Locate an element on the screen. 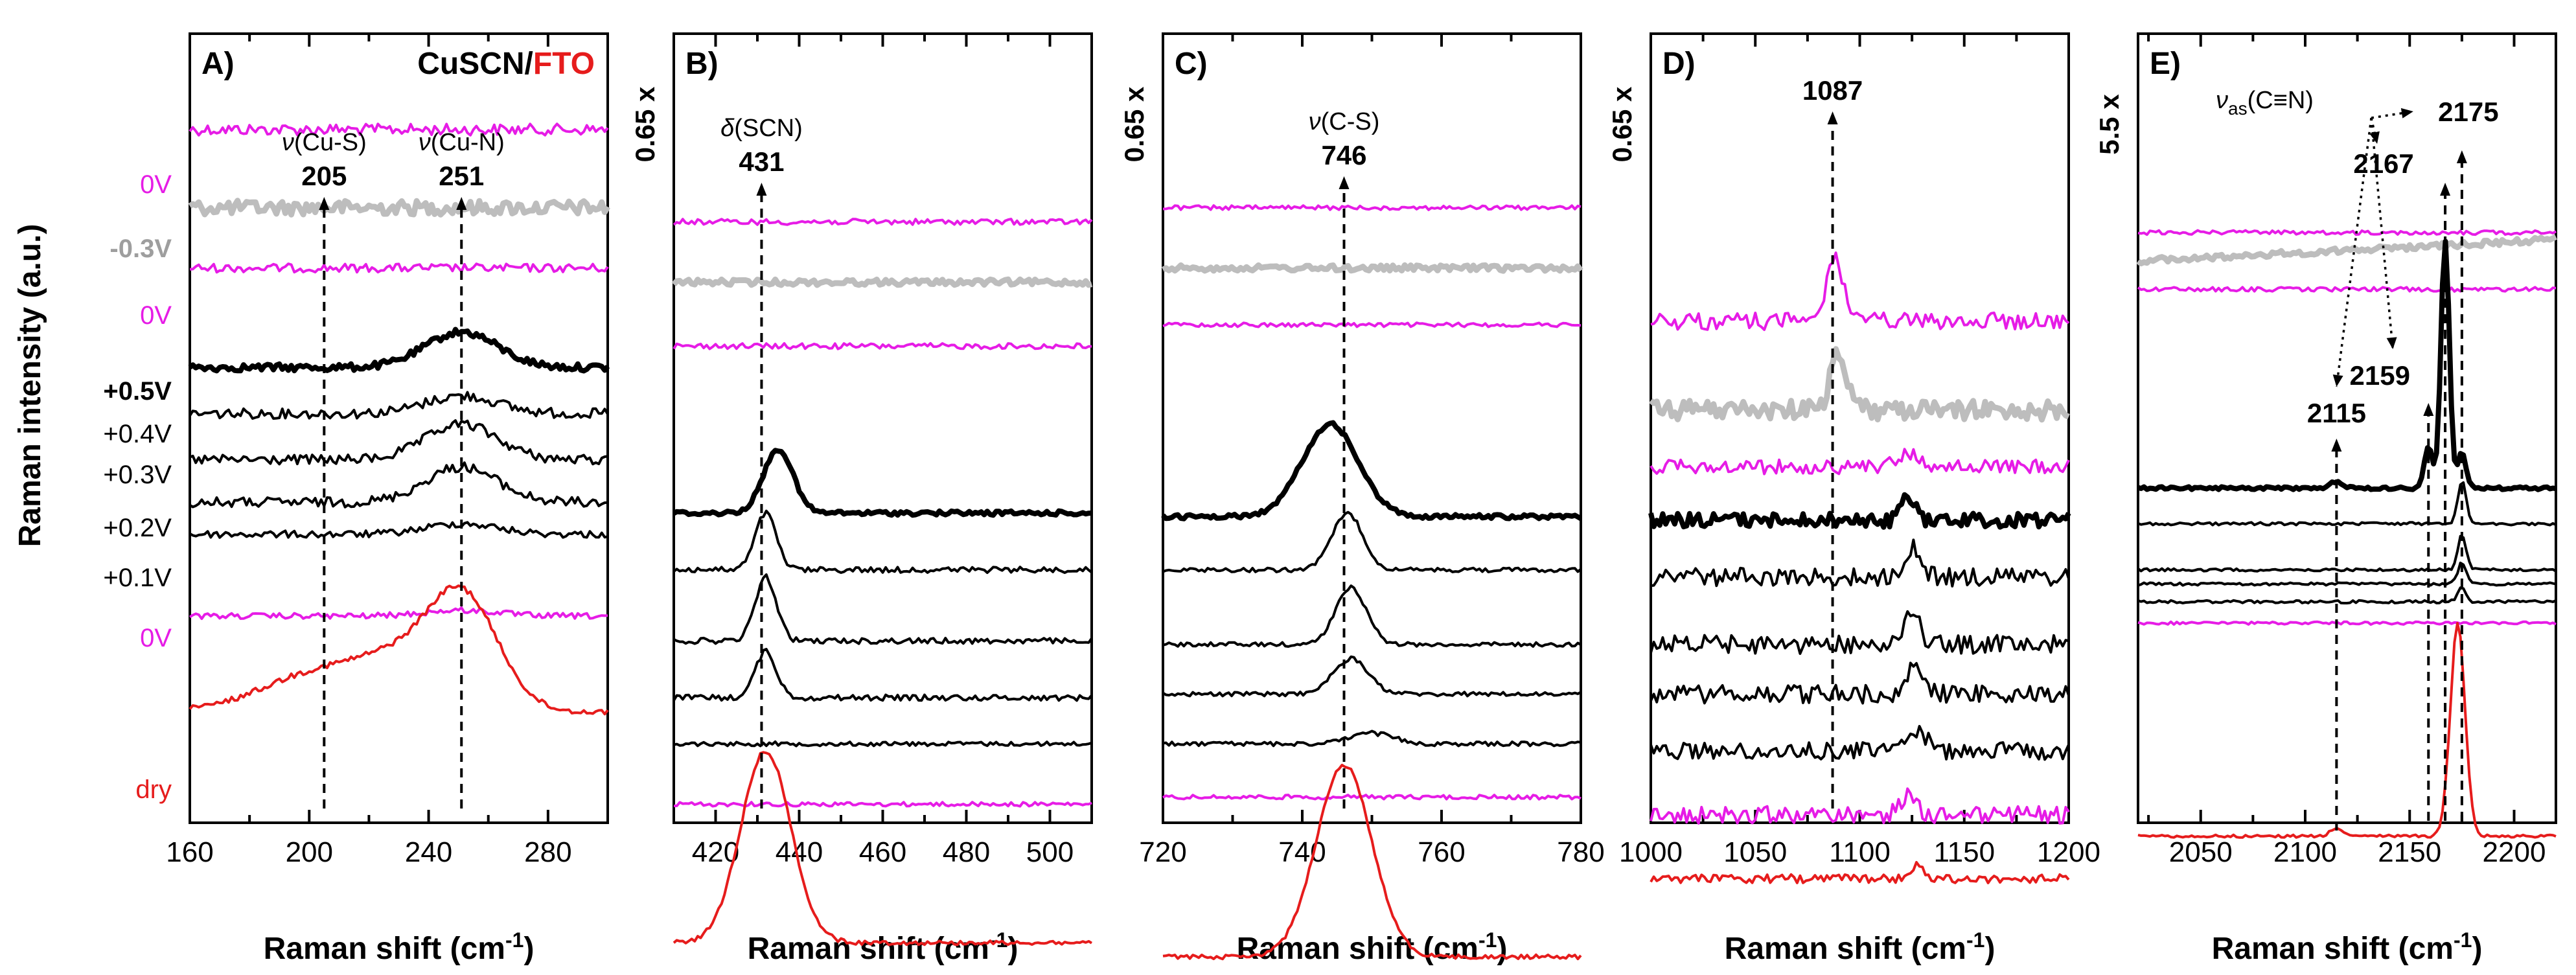  peak-position-label: 2115 is located at coordinates (2336, 413).